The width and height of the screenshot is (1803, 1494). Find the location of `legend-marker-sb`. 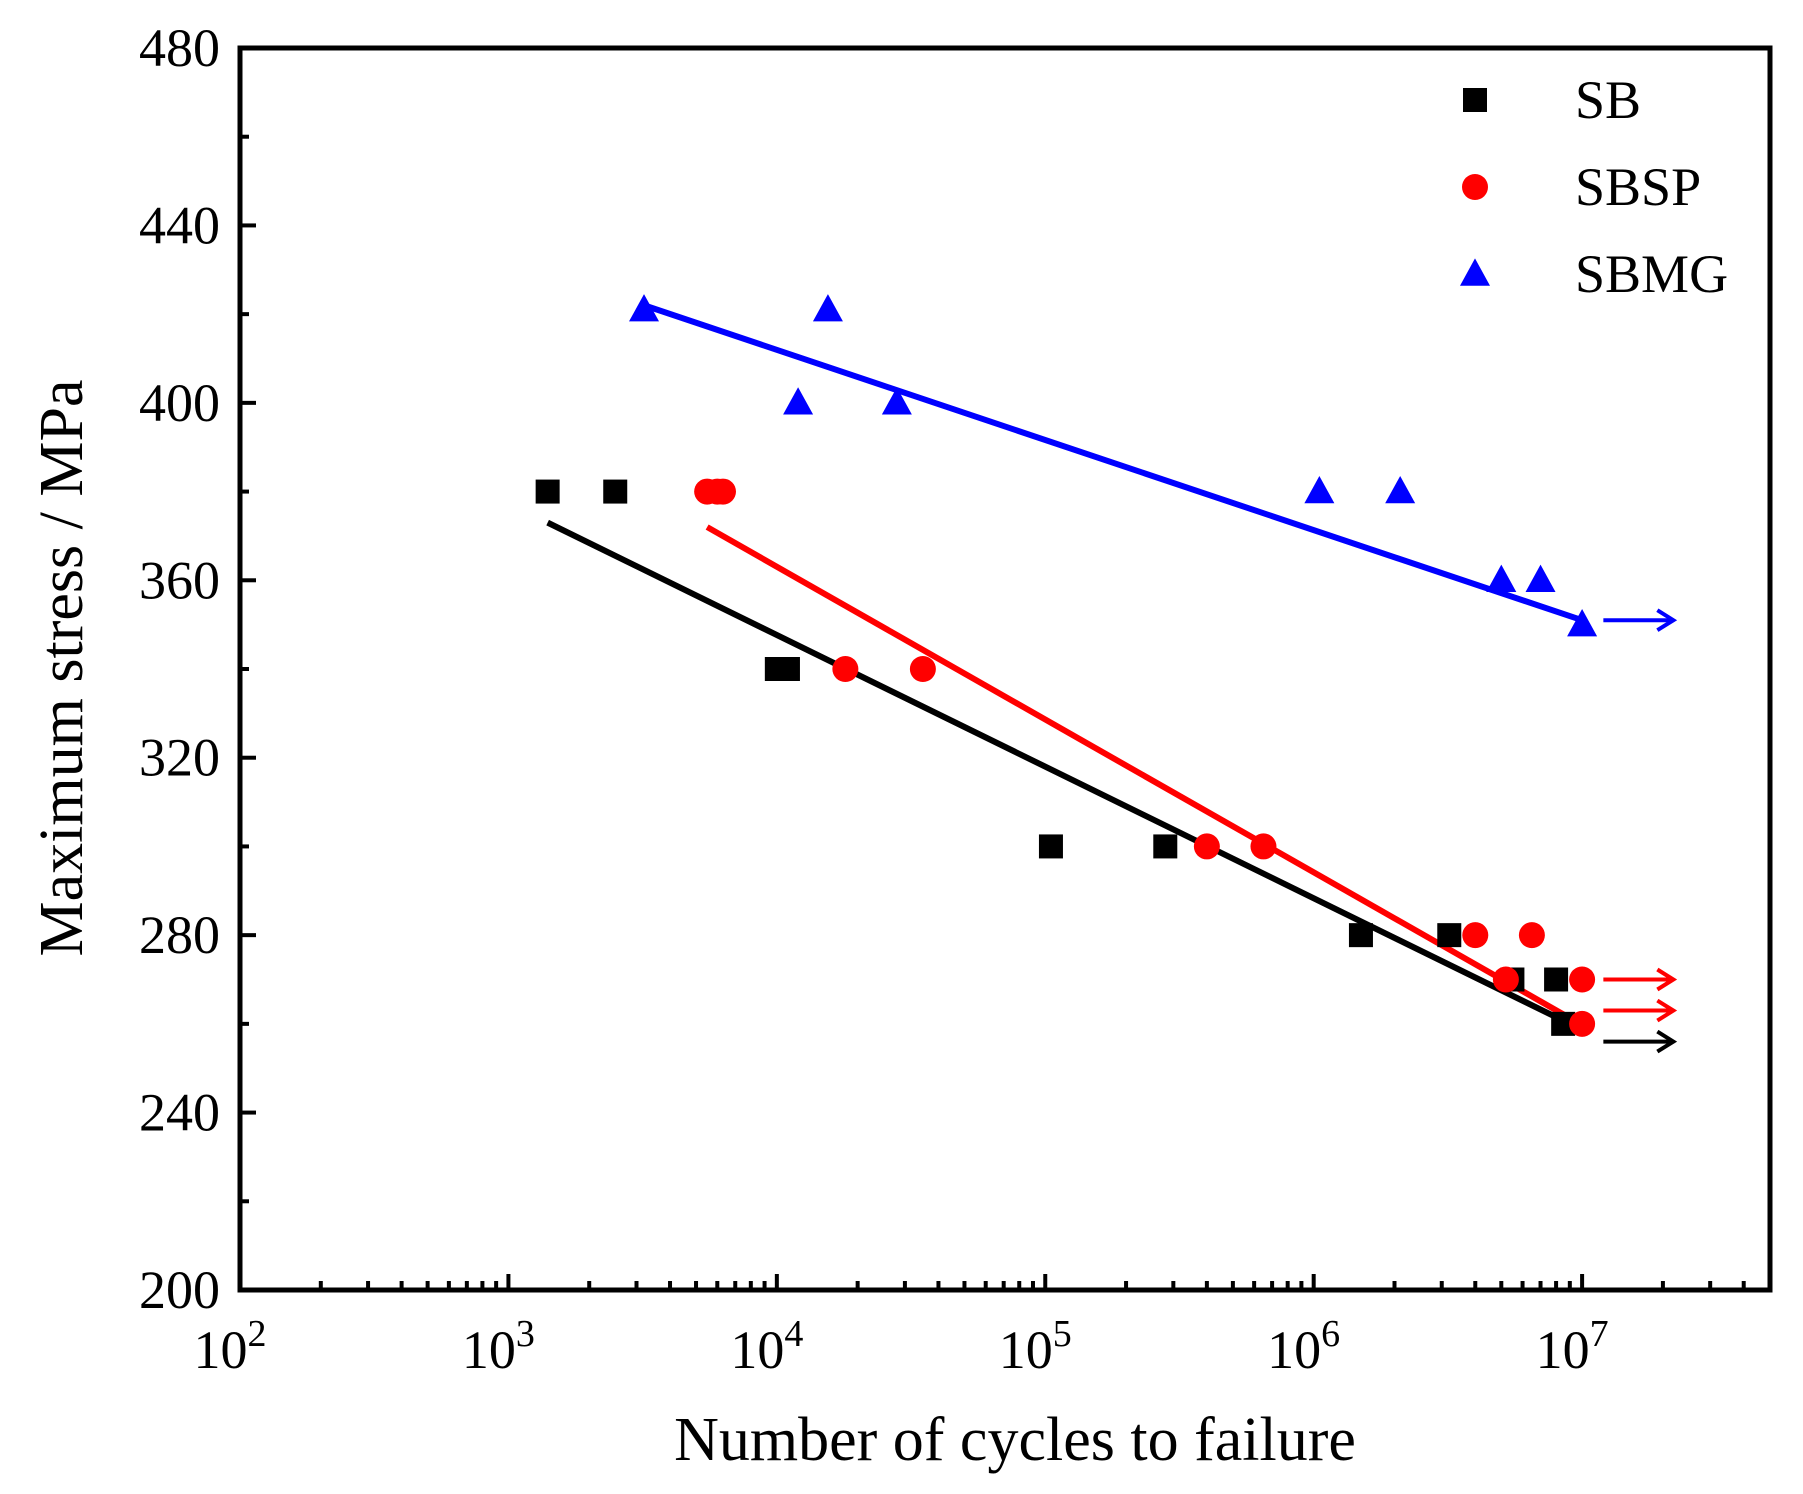

legend-marker-sb is located at coordinates (1475, 100).